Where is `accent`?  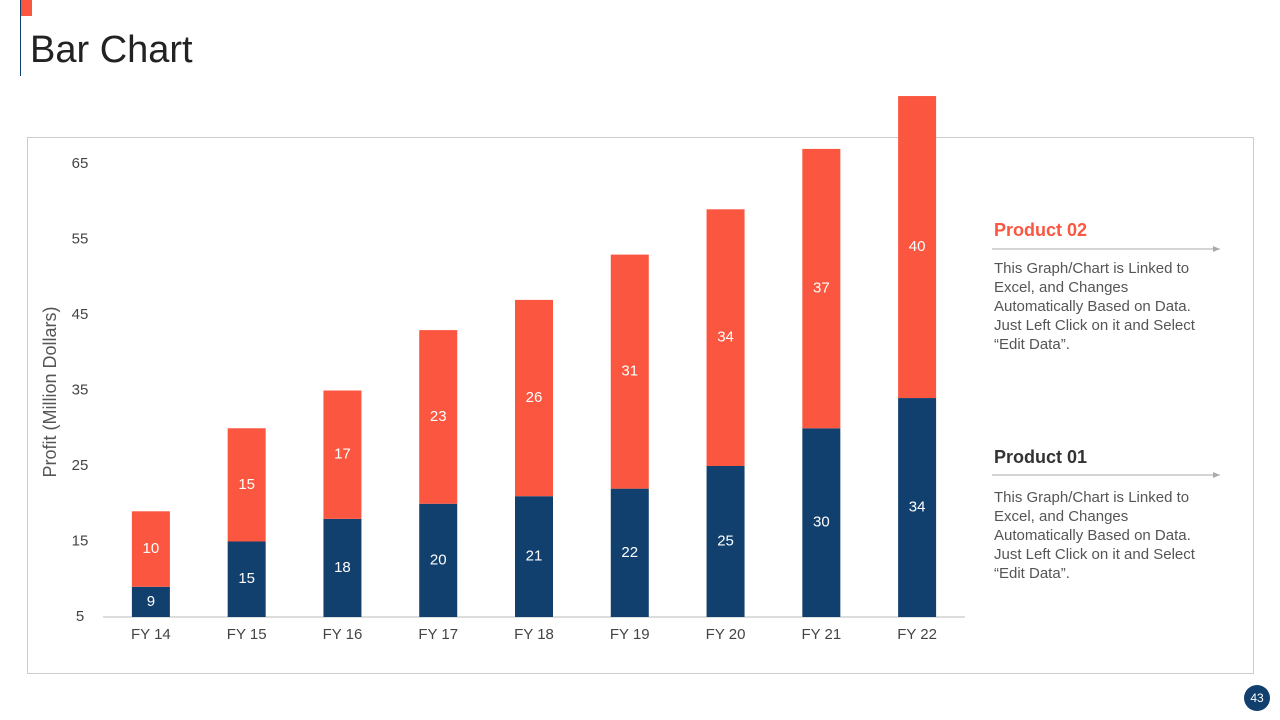
accent is located at coordinates (26, 8).